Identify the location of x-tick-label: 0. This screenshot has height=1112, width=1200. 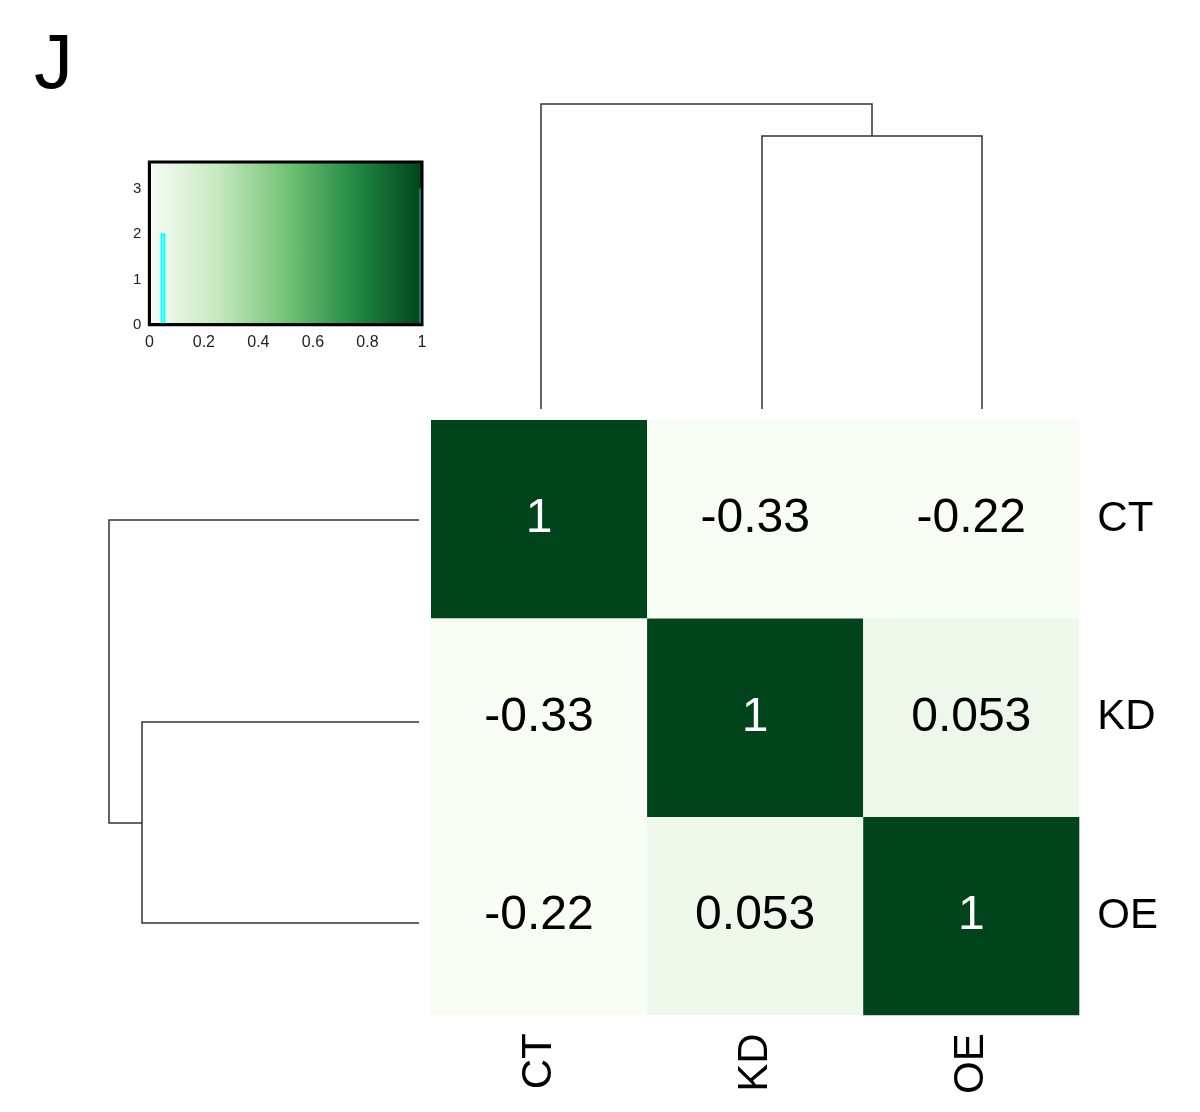
(149, 341).